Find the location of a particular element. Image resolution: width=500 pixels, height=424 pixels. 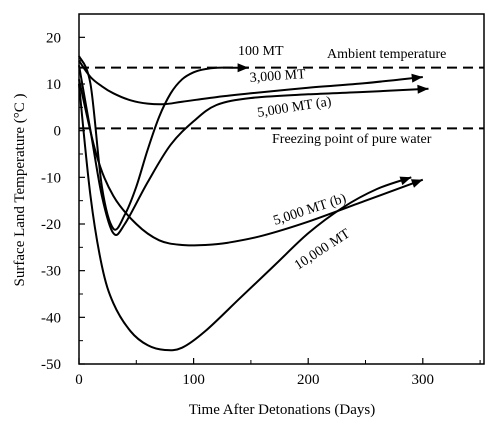

y-tick-label: -10 is located at coordinates (51, 178).